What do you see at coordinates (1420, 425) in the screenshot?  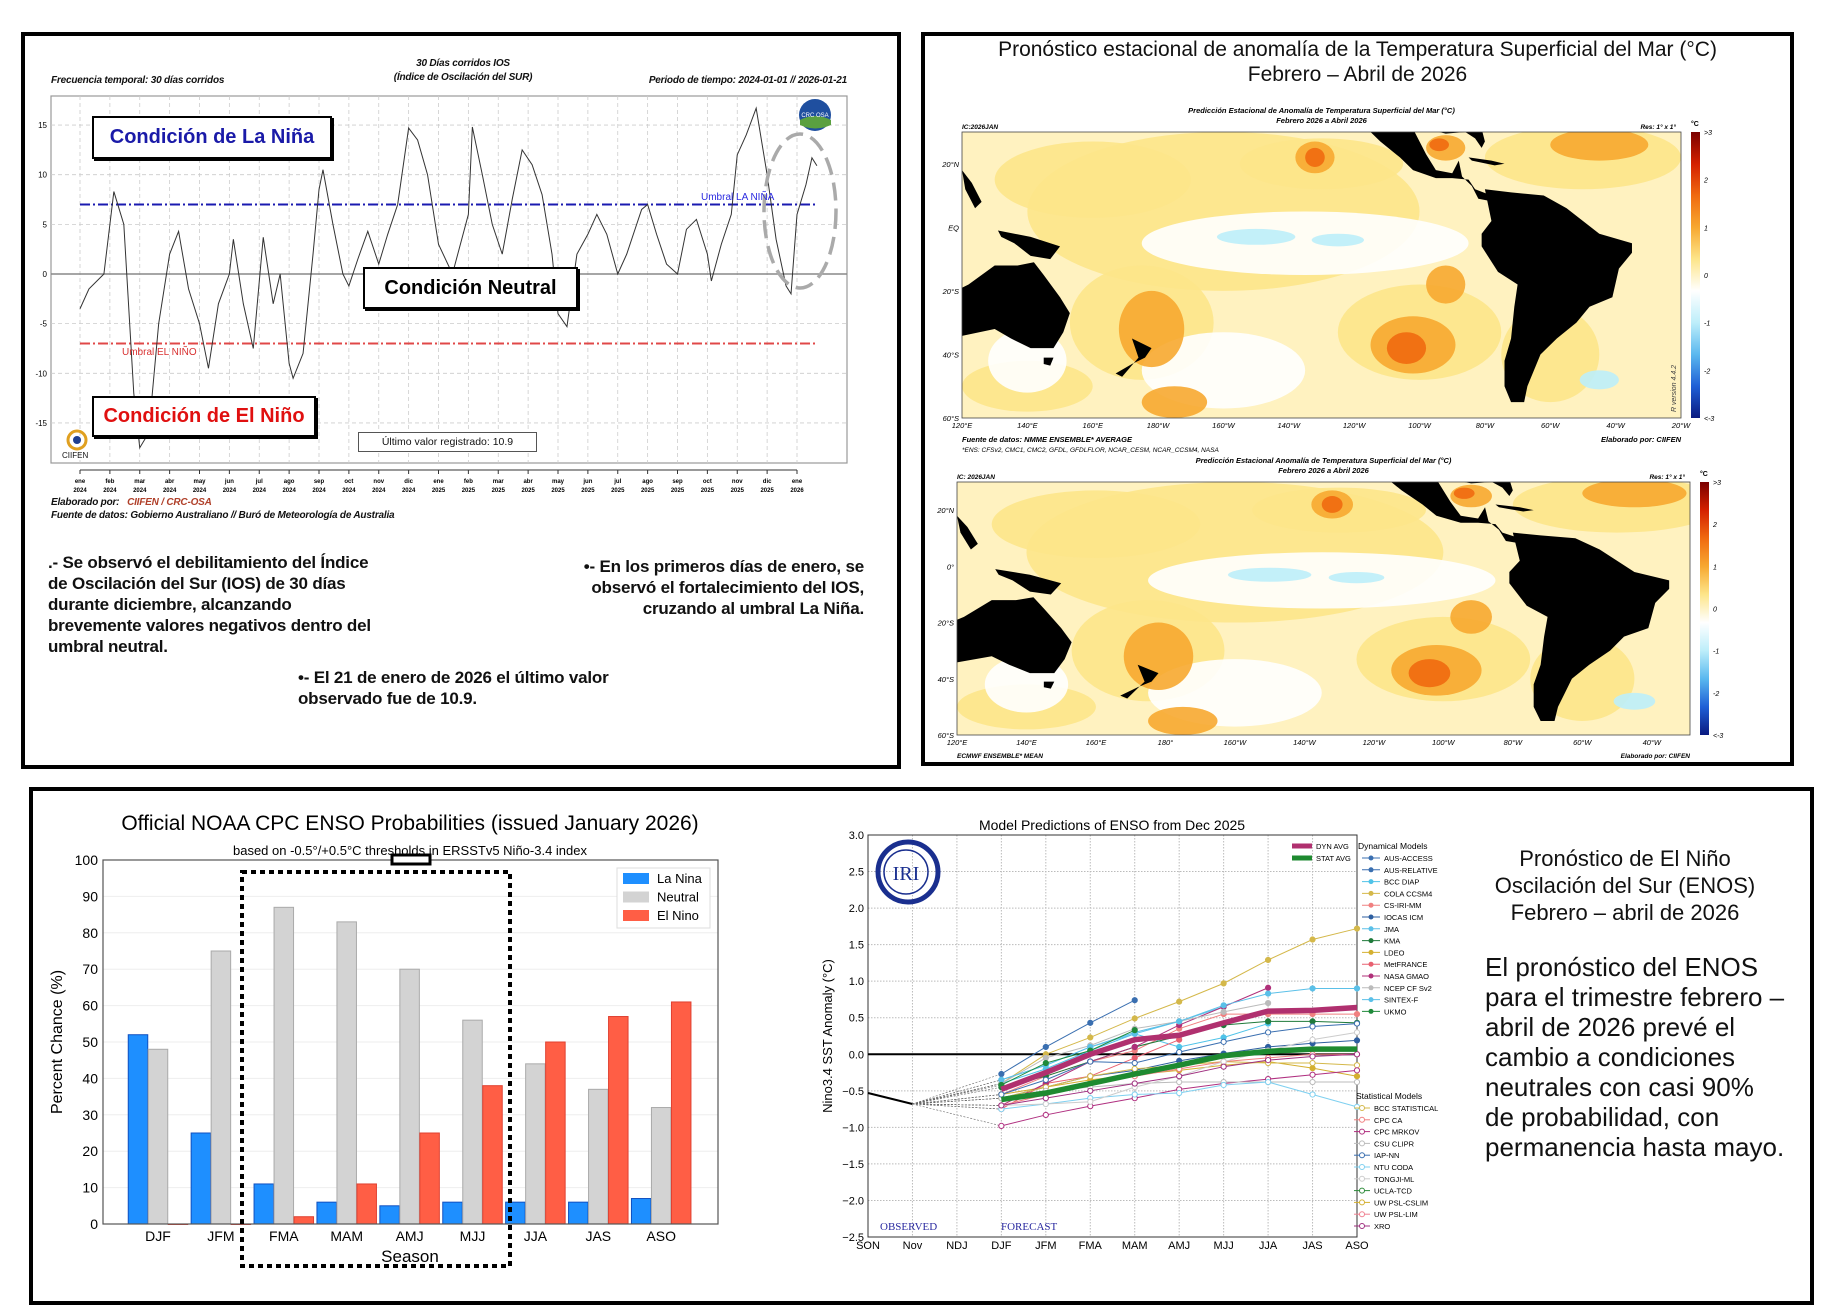 I see `lon-tick-label: 100°W` at bounding box center [1420, 425].